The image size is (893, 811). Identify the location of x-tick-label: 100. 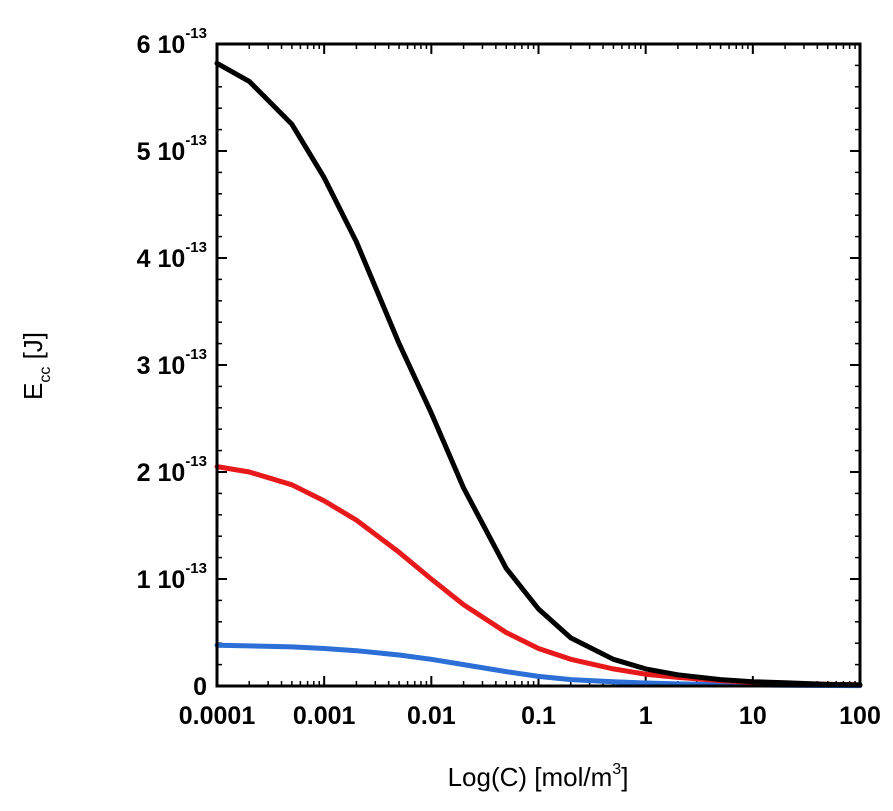
(860, 716).